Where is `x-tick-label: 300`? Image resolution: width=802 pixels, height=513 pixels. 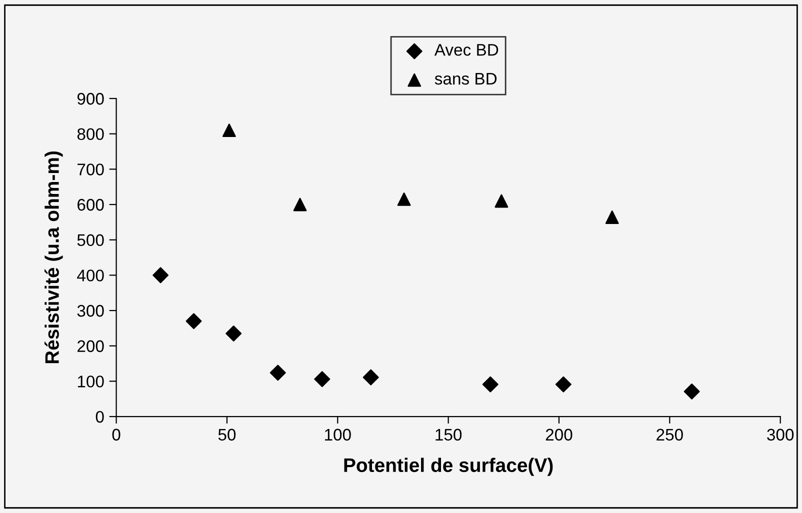
x-tick-label: 300 is located at coordinates (780, 434).